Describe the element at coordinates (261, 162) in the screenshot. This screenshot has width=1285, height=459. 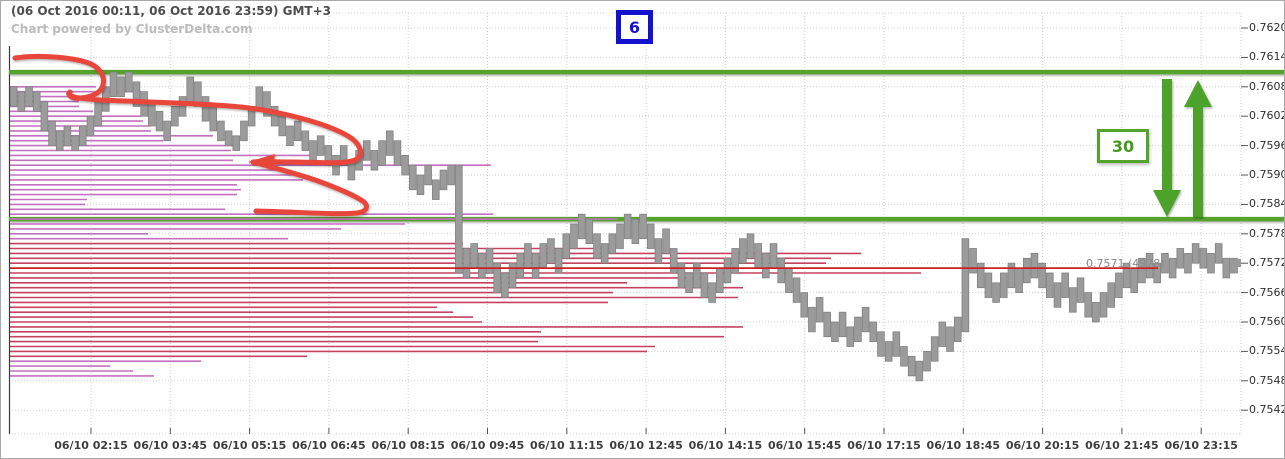
I see `red-scribble-arrowhead` at that location.